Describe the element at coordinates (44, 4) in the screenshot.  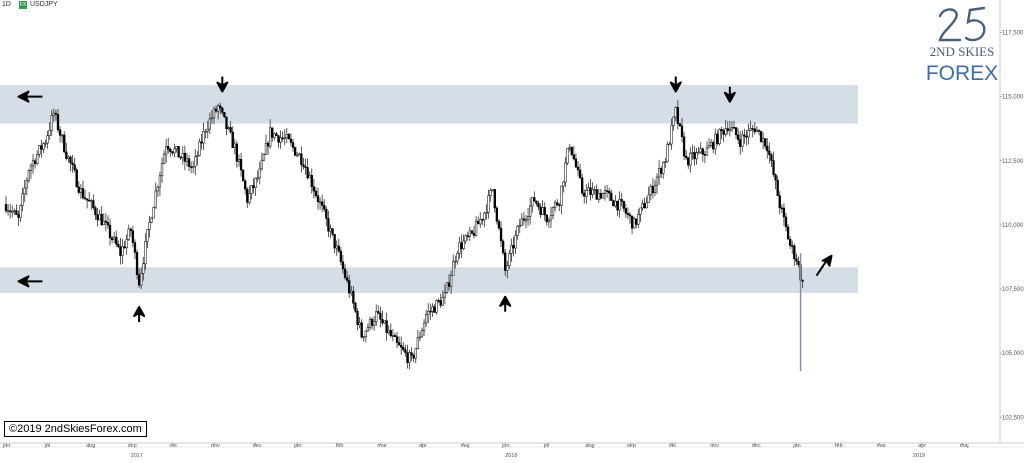
I see `symbol-label: USDJPY` at that location.